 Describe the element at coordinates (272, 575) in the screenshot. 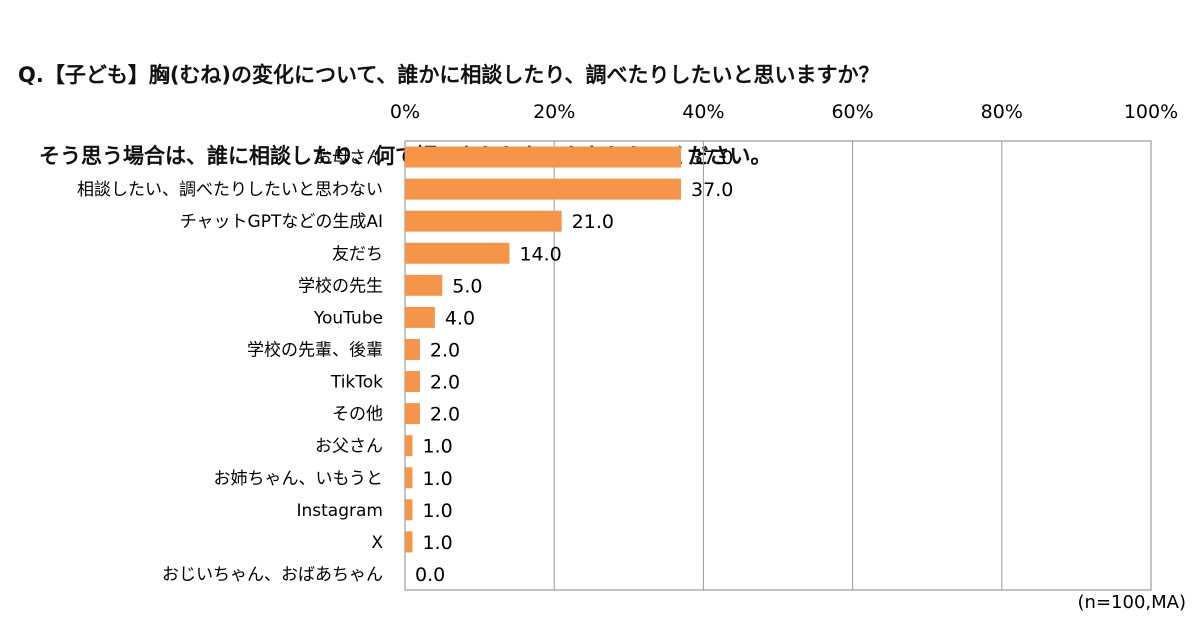

I see `category-label: おじいちゃん、おばあちゃん` at that location.